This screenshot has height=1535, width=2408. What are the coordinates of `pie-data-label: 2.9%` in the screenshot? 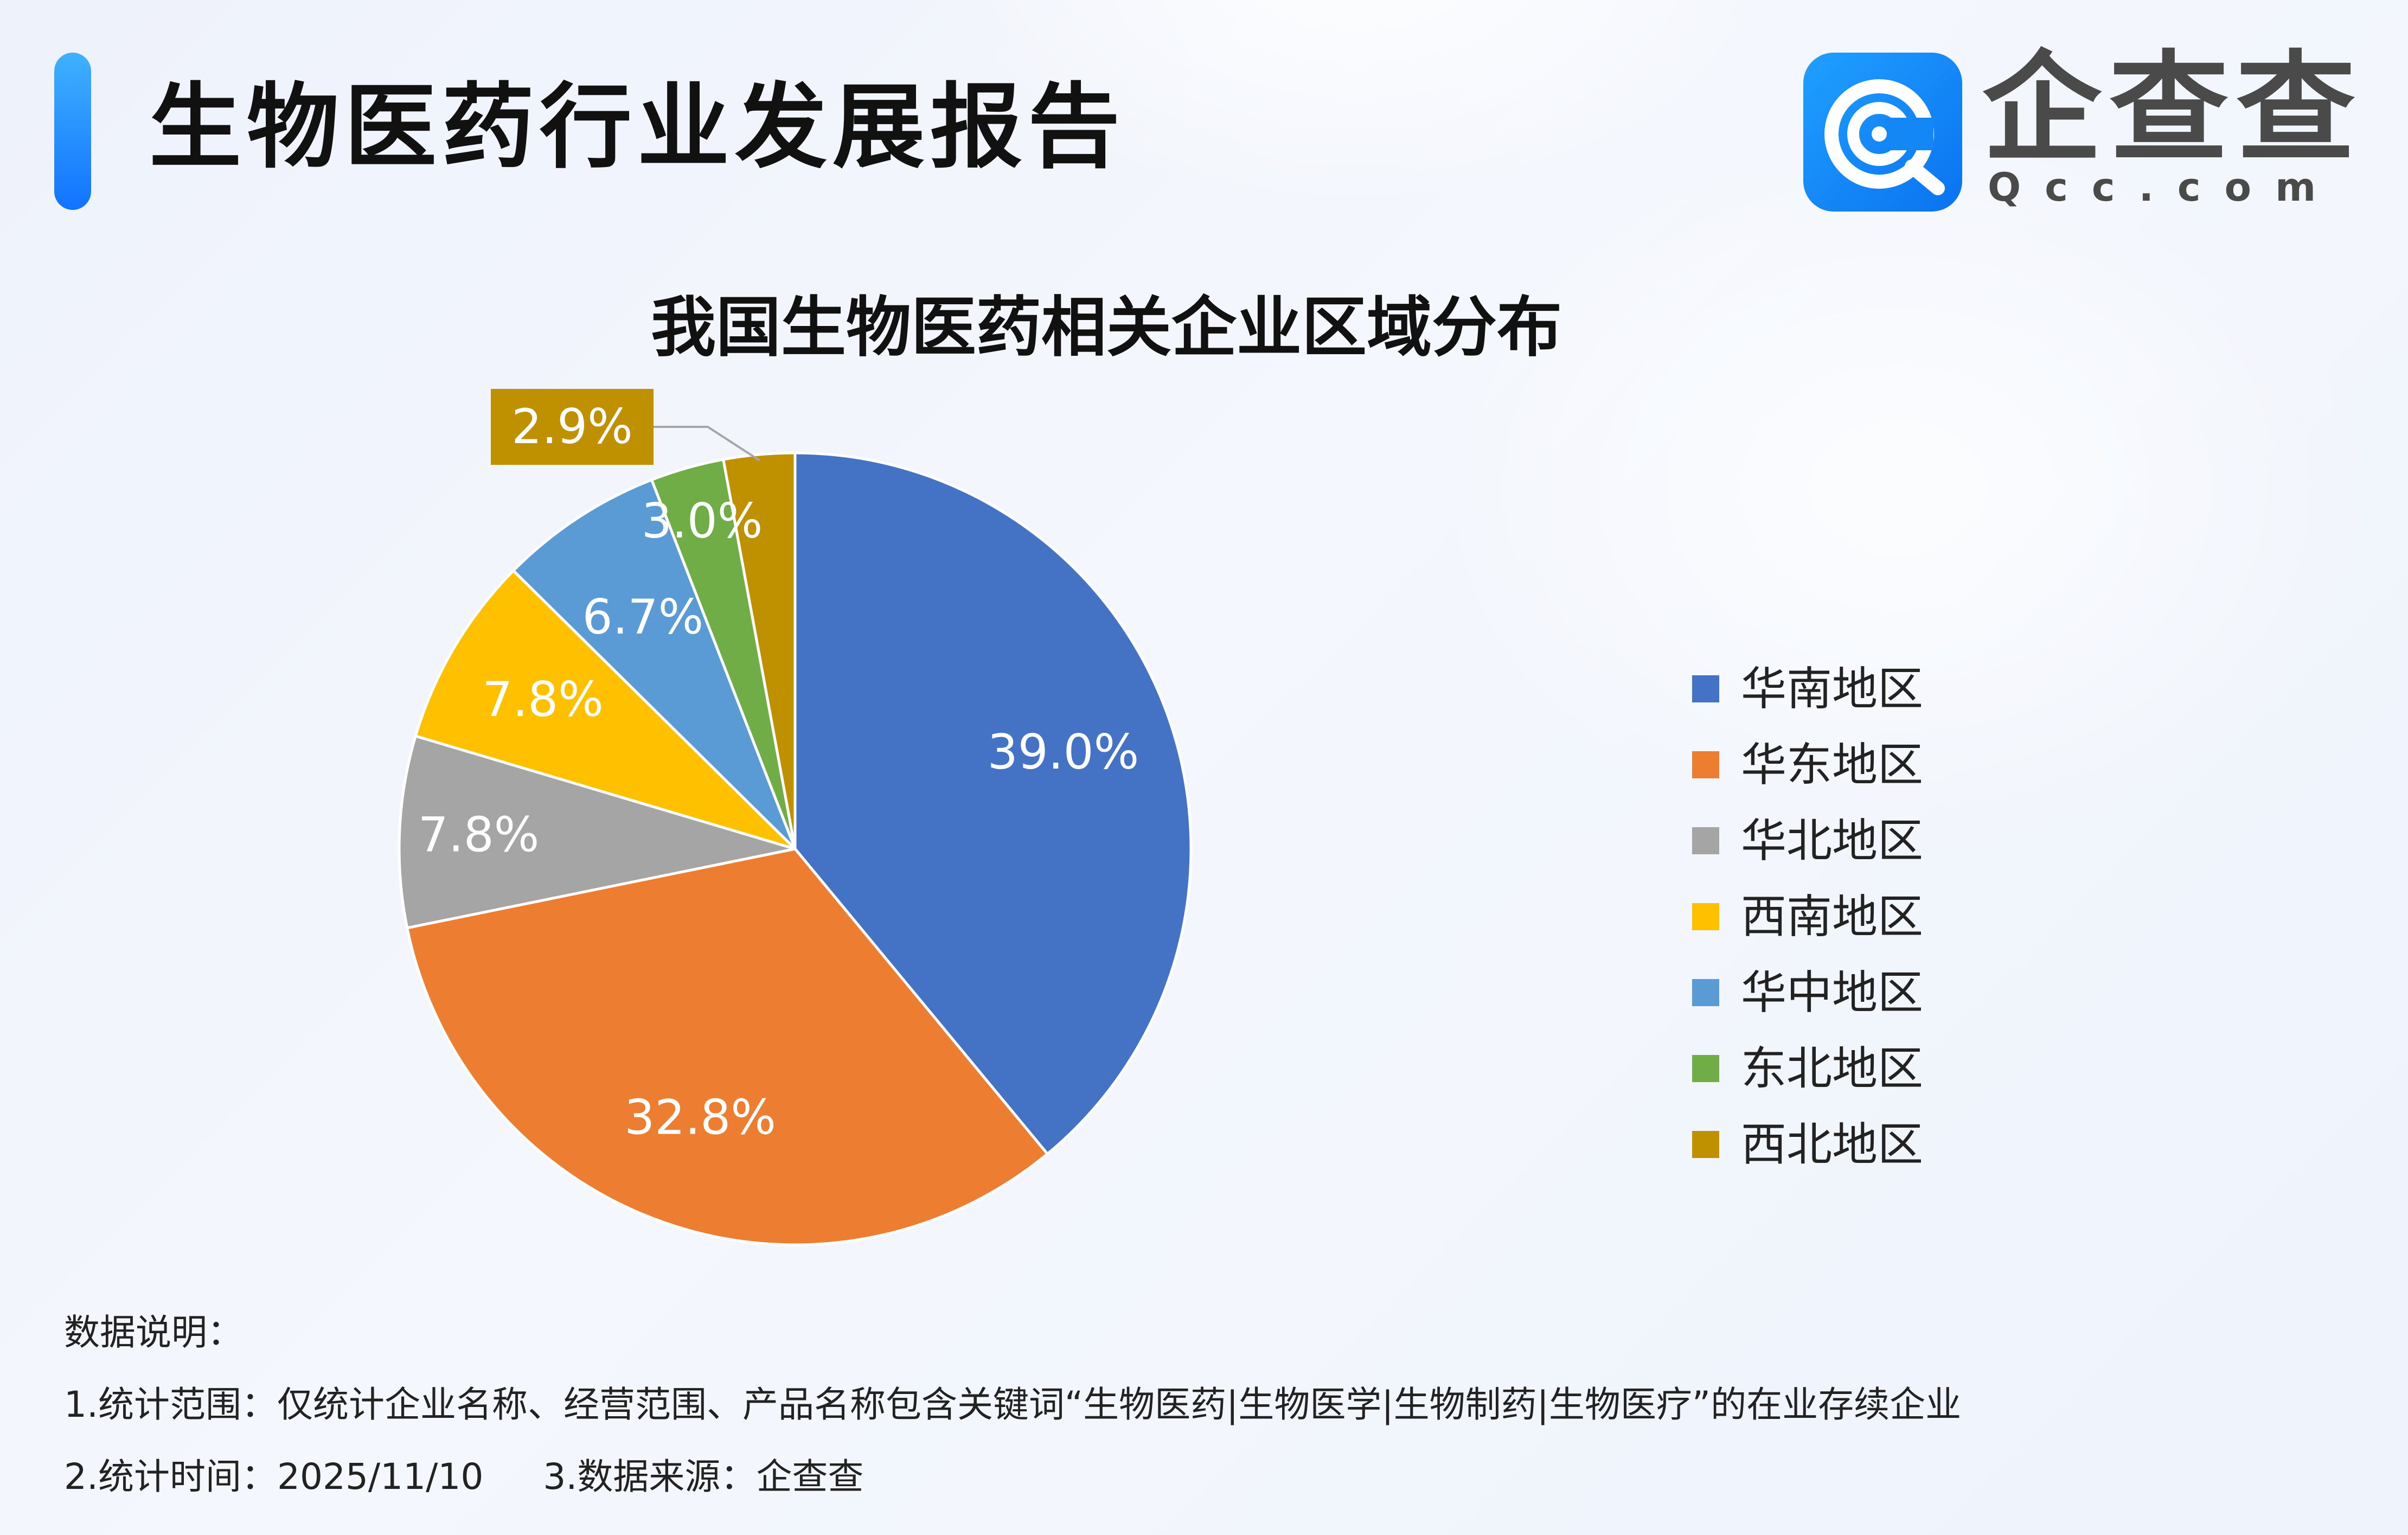 It's located at (572, 427).